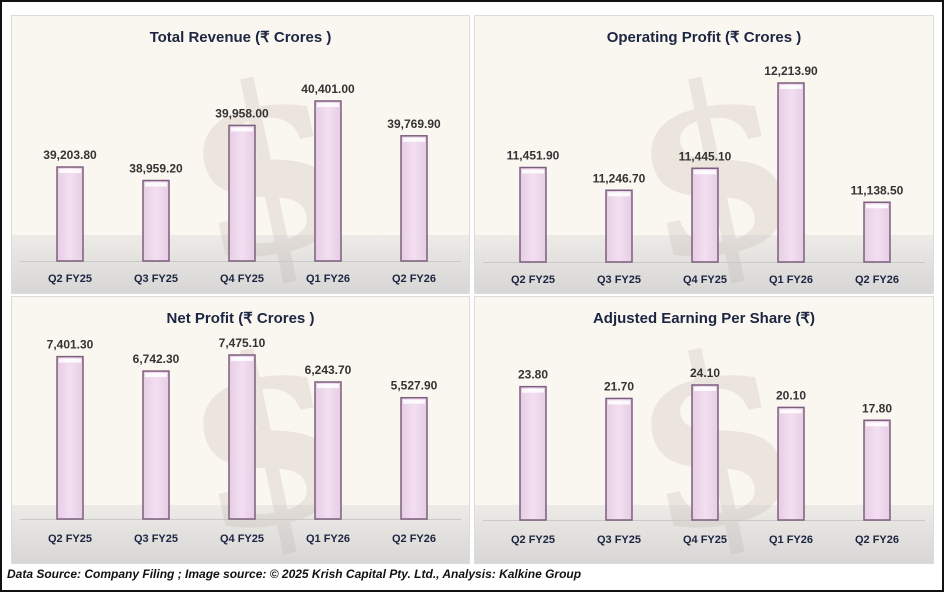  I want to click on bar-group: 11,445.10 Q4 FY25, so click(705, 217).